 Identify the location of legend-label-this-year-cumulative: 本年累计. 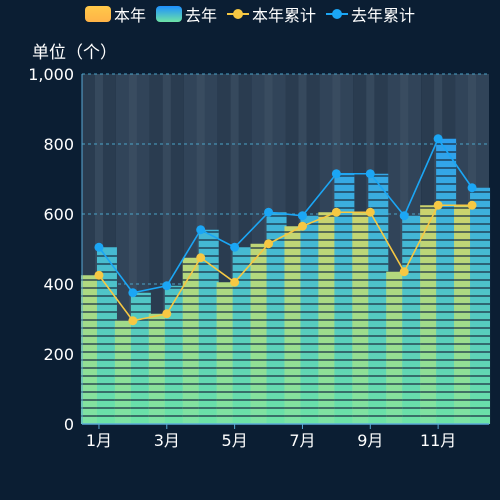
(284, 15).